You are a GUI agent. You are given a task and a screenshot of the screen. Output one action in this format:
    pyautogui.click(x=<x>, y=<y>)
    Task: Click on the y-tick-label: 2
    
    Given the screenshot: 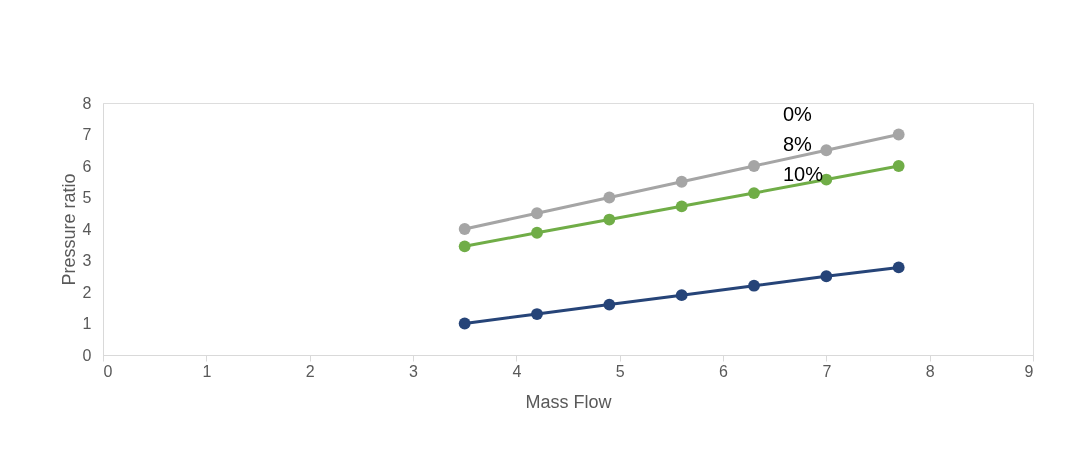 What is the action you would take?
    pyautogui.click(x=87, y=292)
    